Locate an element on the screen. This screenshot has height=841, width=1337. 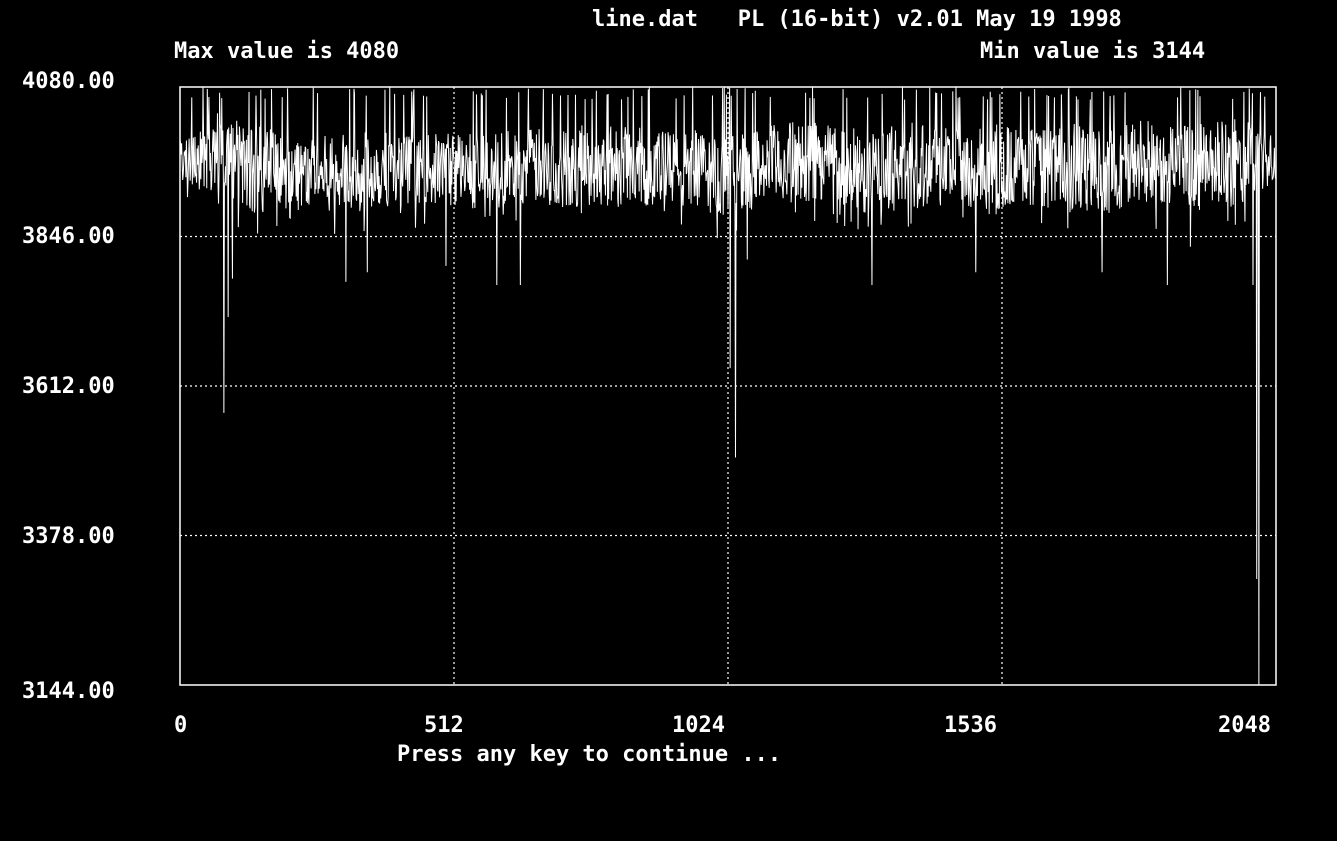
y-tick-label: 3612.00 is located at coordinates (68, 386).